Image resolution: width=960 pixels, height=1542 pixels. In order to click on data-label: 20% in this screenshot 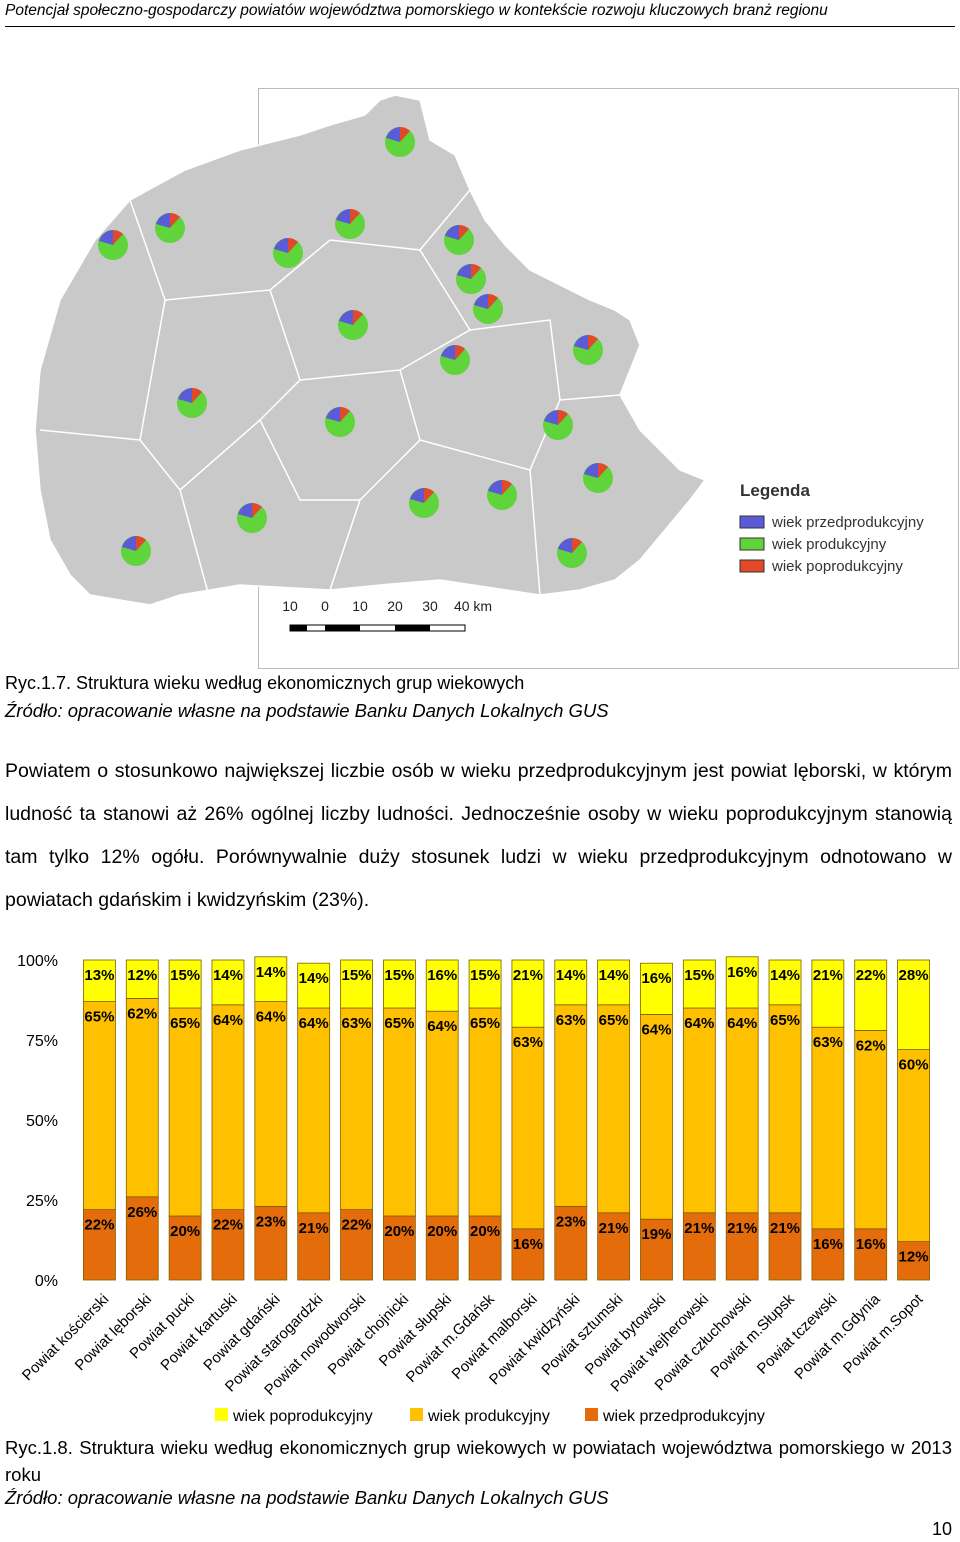, I will do `click(485, 1231)`.